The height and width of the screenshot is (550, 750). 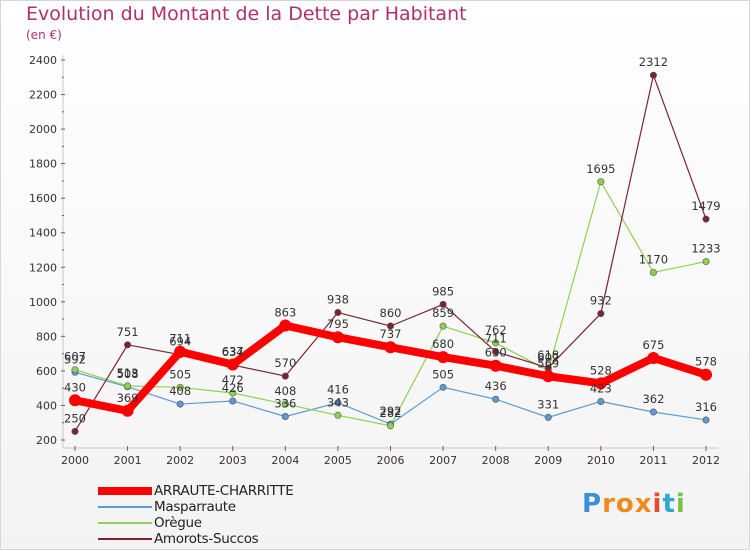 What do you see at coordinates (128, 332) in the screenshot?
I see `data-label: 751` at bounding box center [128, 332].